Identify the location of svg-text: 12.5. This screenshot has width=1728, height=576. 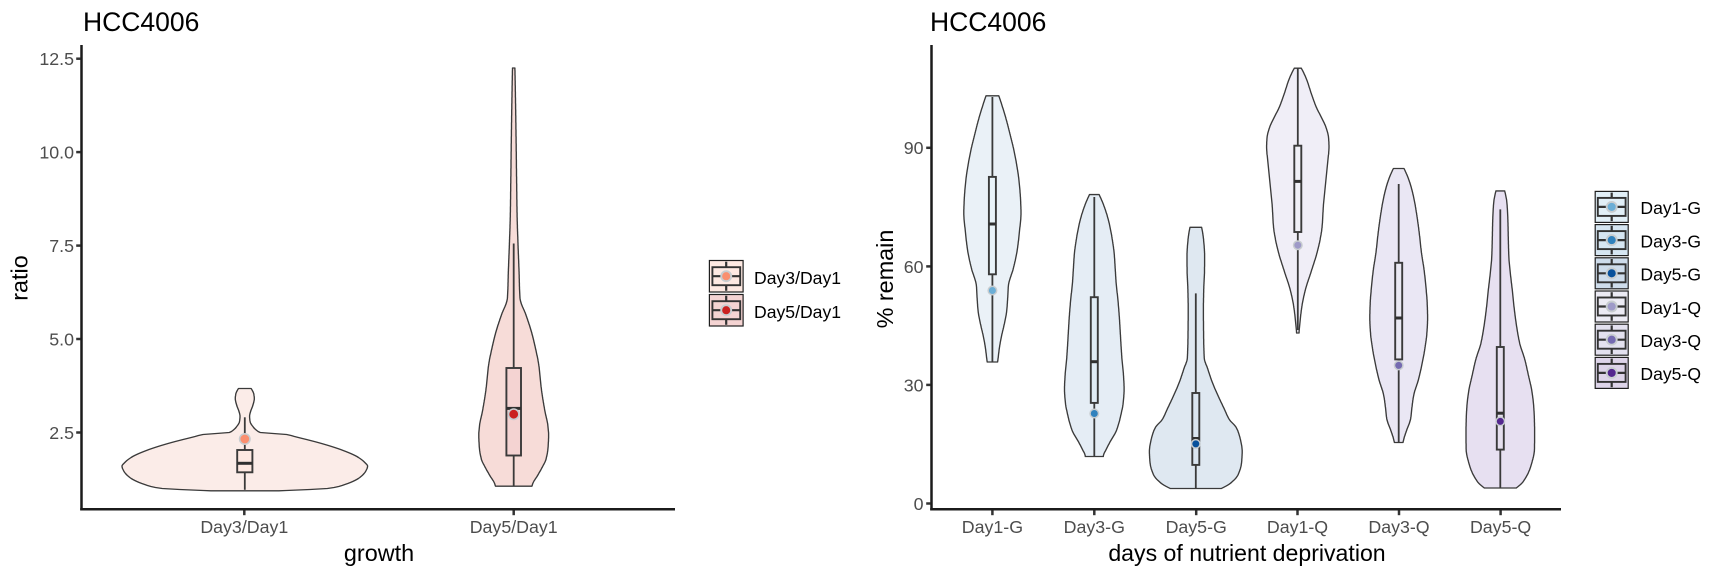
(56, 59).